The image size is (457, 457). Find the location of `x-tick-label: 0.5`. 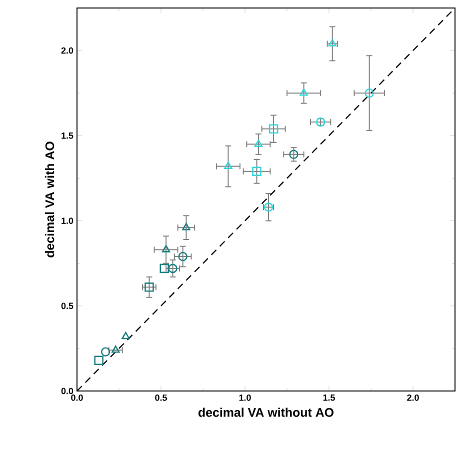

x-tick-label: 0.5 is located at coordinates (161, 397).